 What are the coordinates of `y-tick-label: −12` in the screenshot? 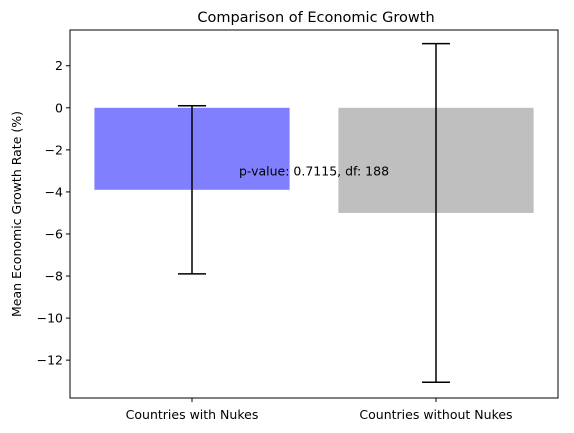 It's located at (50, 360).